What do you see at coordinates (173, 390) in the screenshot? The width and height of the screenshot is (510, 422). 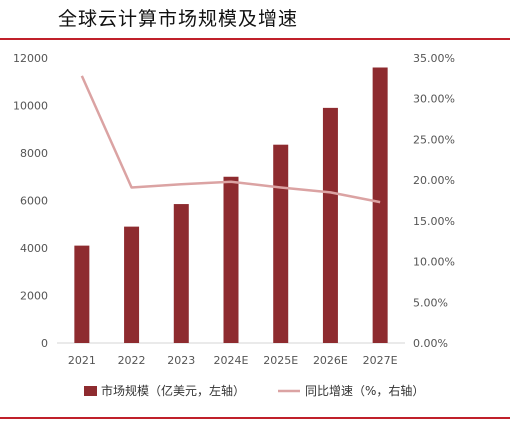 I see `legend-label-bar: 市场规模（亿美元，左轴）` at bounding box center [173, 390].